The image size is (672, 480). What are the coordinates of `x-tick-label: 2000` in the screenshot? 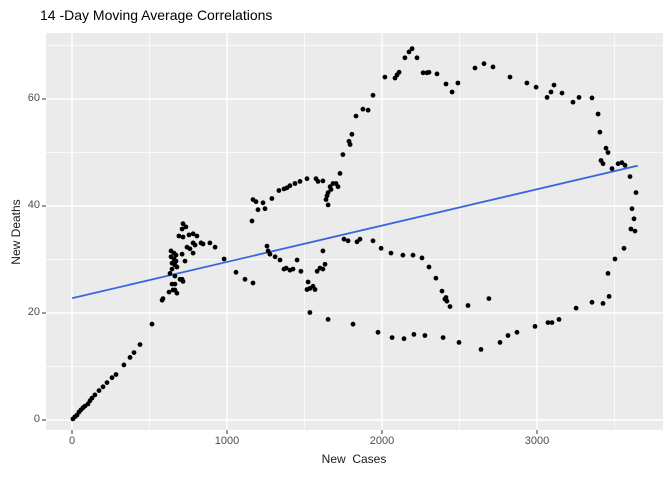 It's located at (382, 441).